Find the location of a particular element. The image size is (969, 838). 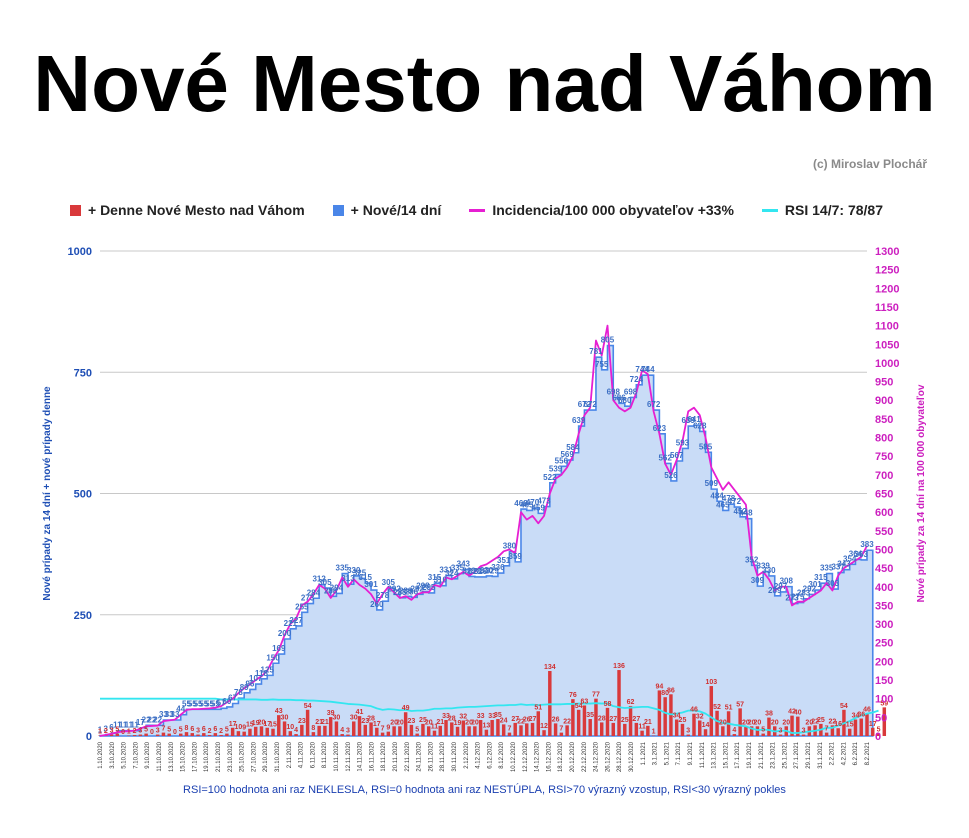

daily-label: 51 is located at coordinates (729, 707).